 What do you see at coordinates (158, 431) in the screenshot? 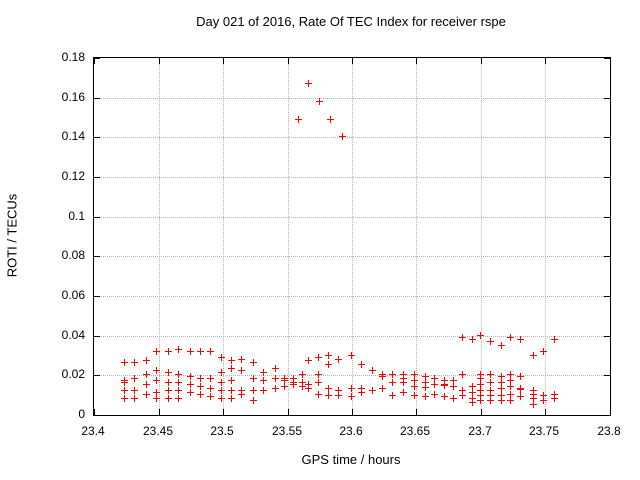
I see `x-tick-label: 23.45` at bounding box center [158, 431].